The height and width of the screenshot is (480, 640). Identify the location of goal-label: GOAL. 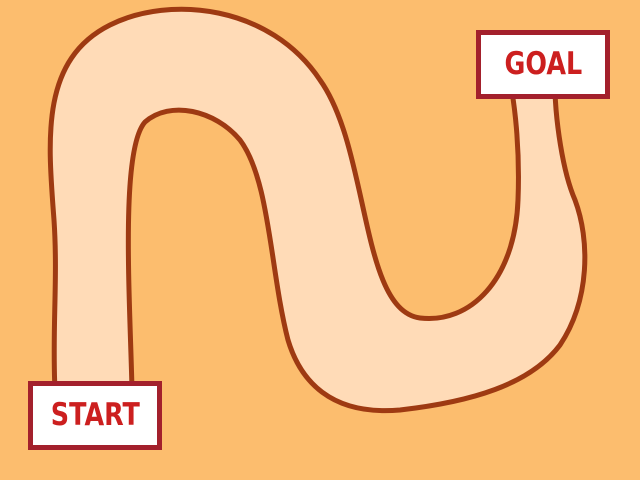
(543, 64).